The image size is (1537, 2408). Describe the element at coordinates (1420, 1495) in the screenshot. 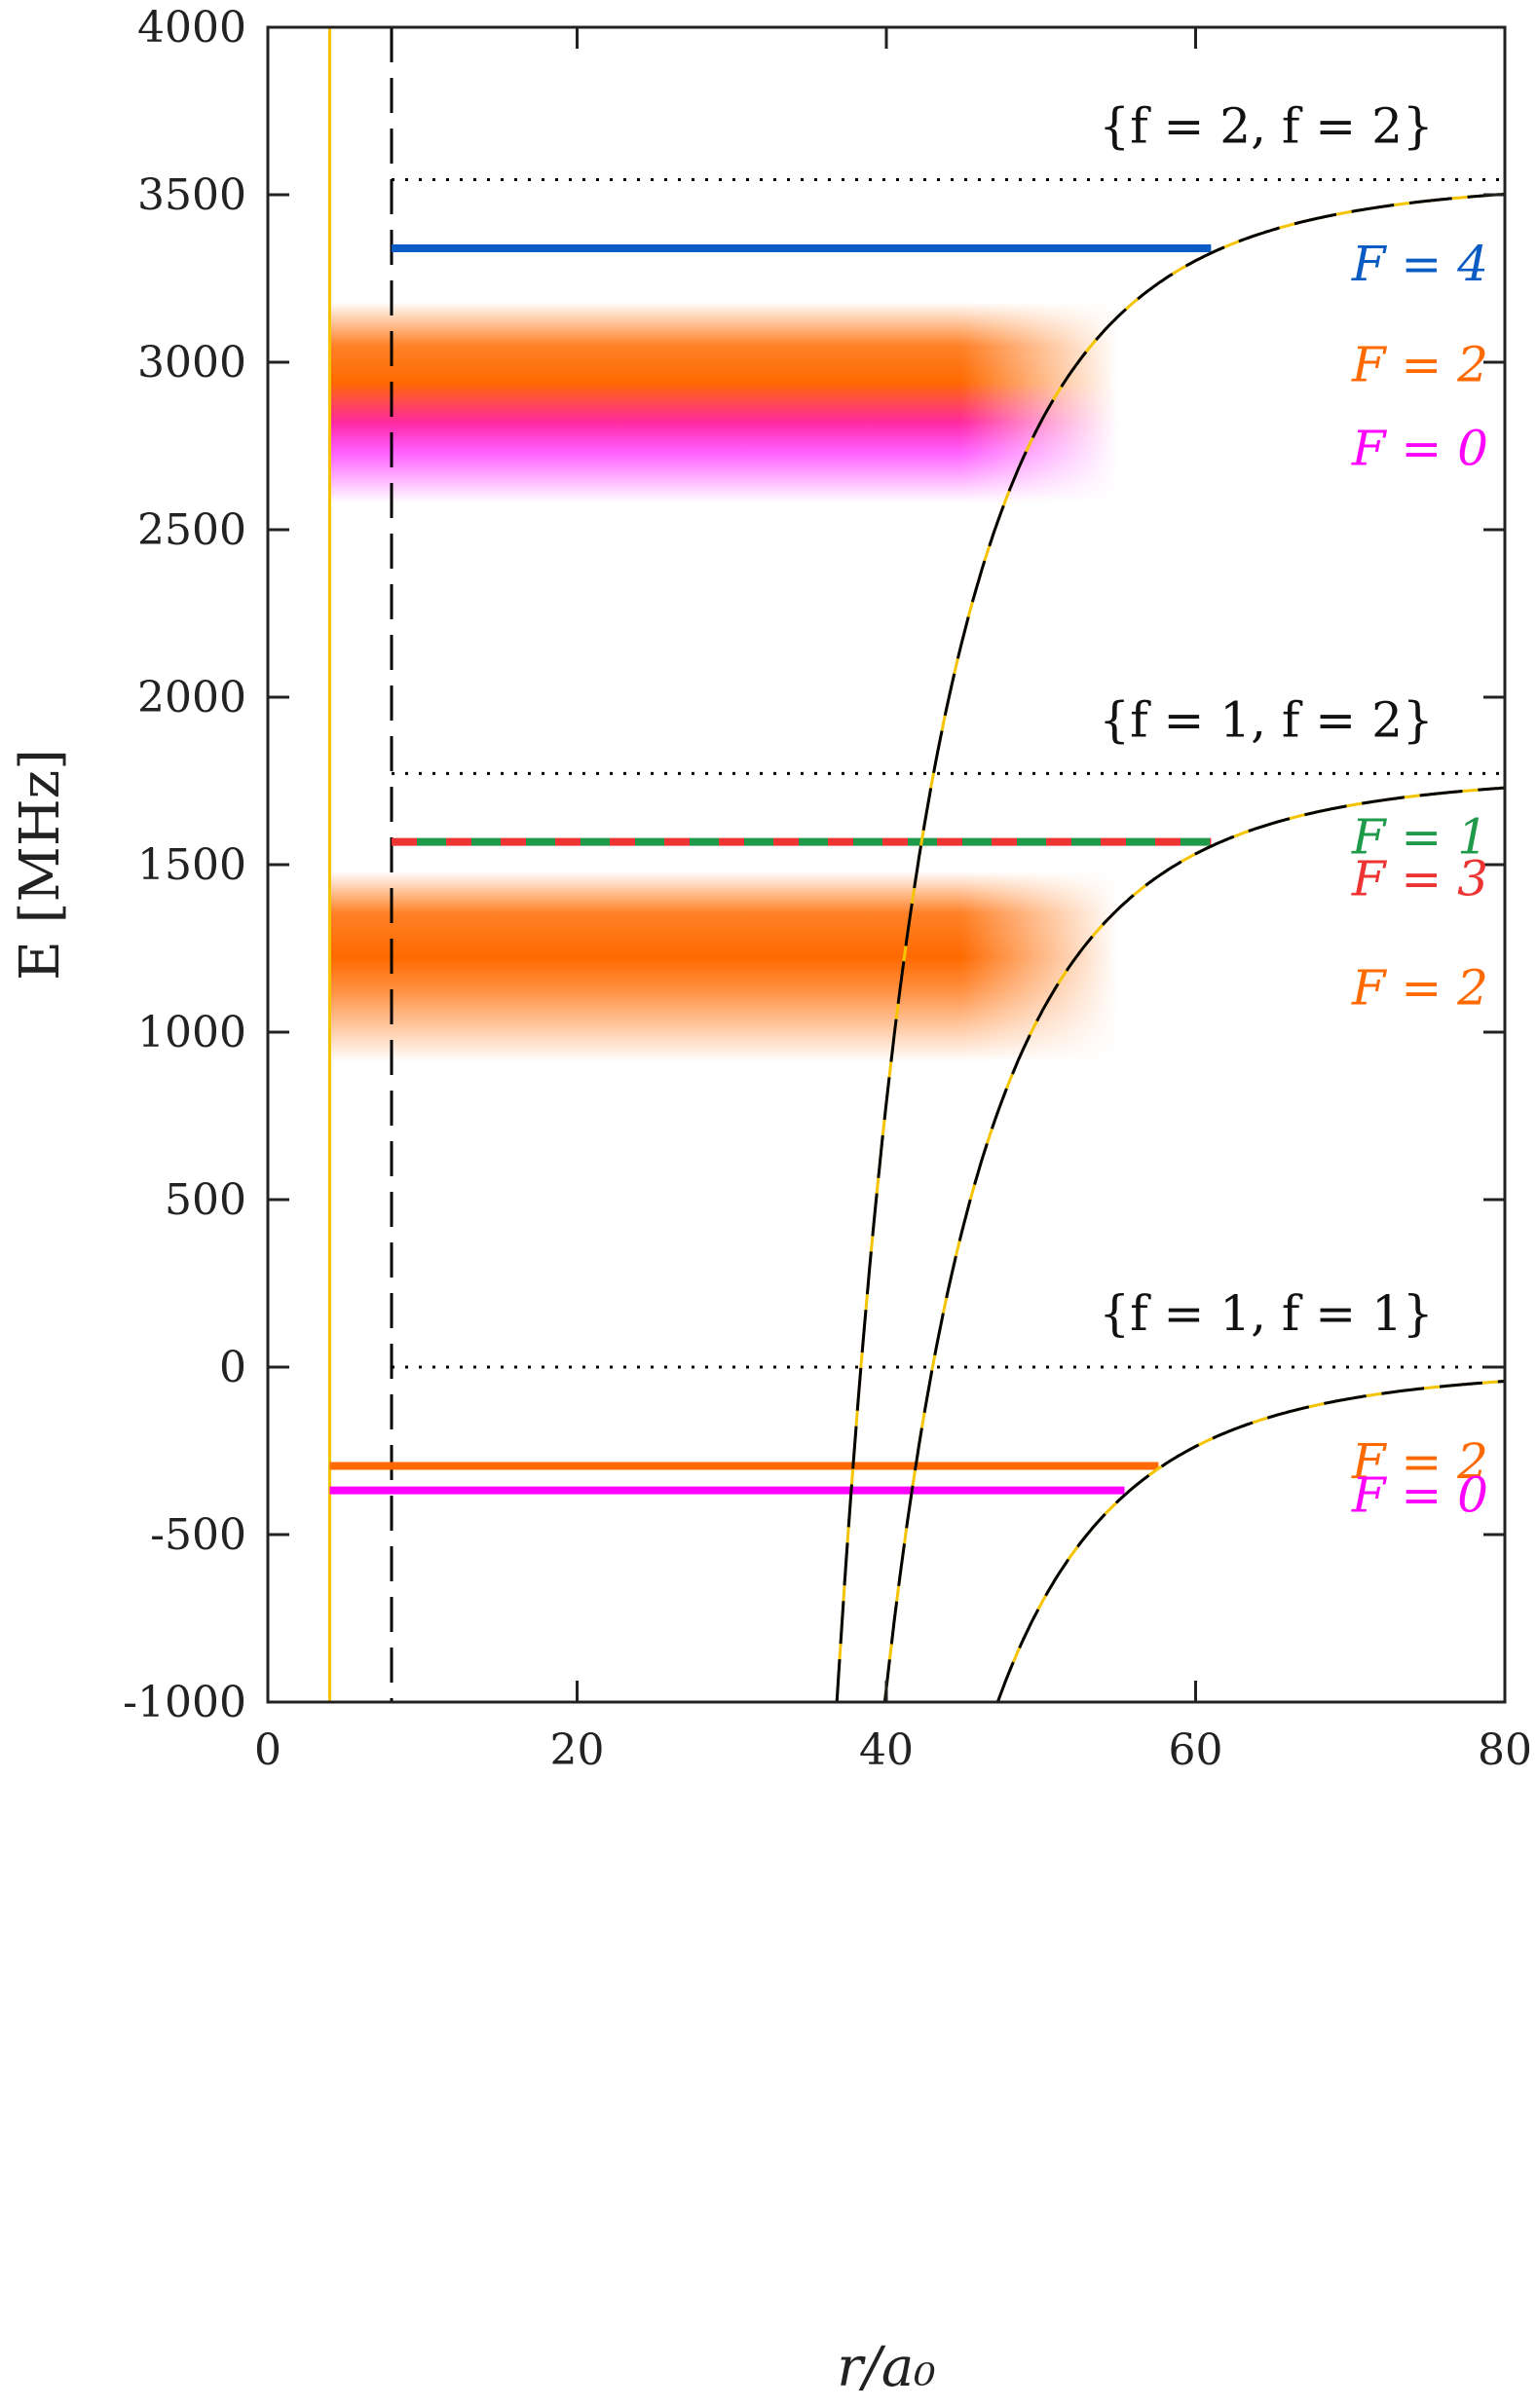

I see `annotation-7: F = 0` at that location.